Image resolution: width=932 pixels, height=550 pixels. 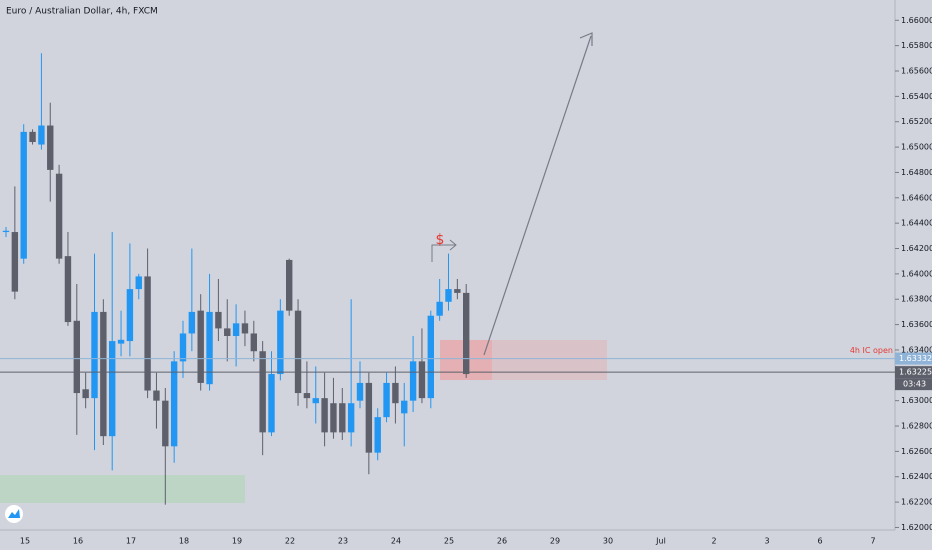 I want to click on price-label: 1.63225, so click(x=915, y=372).